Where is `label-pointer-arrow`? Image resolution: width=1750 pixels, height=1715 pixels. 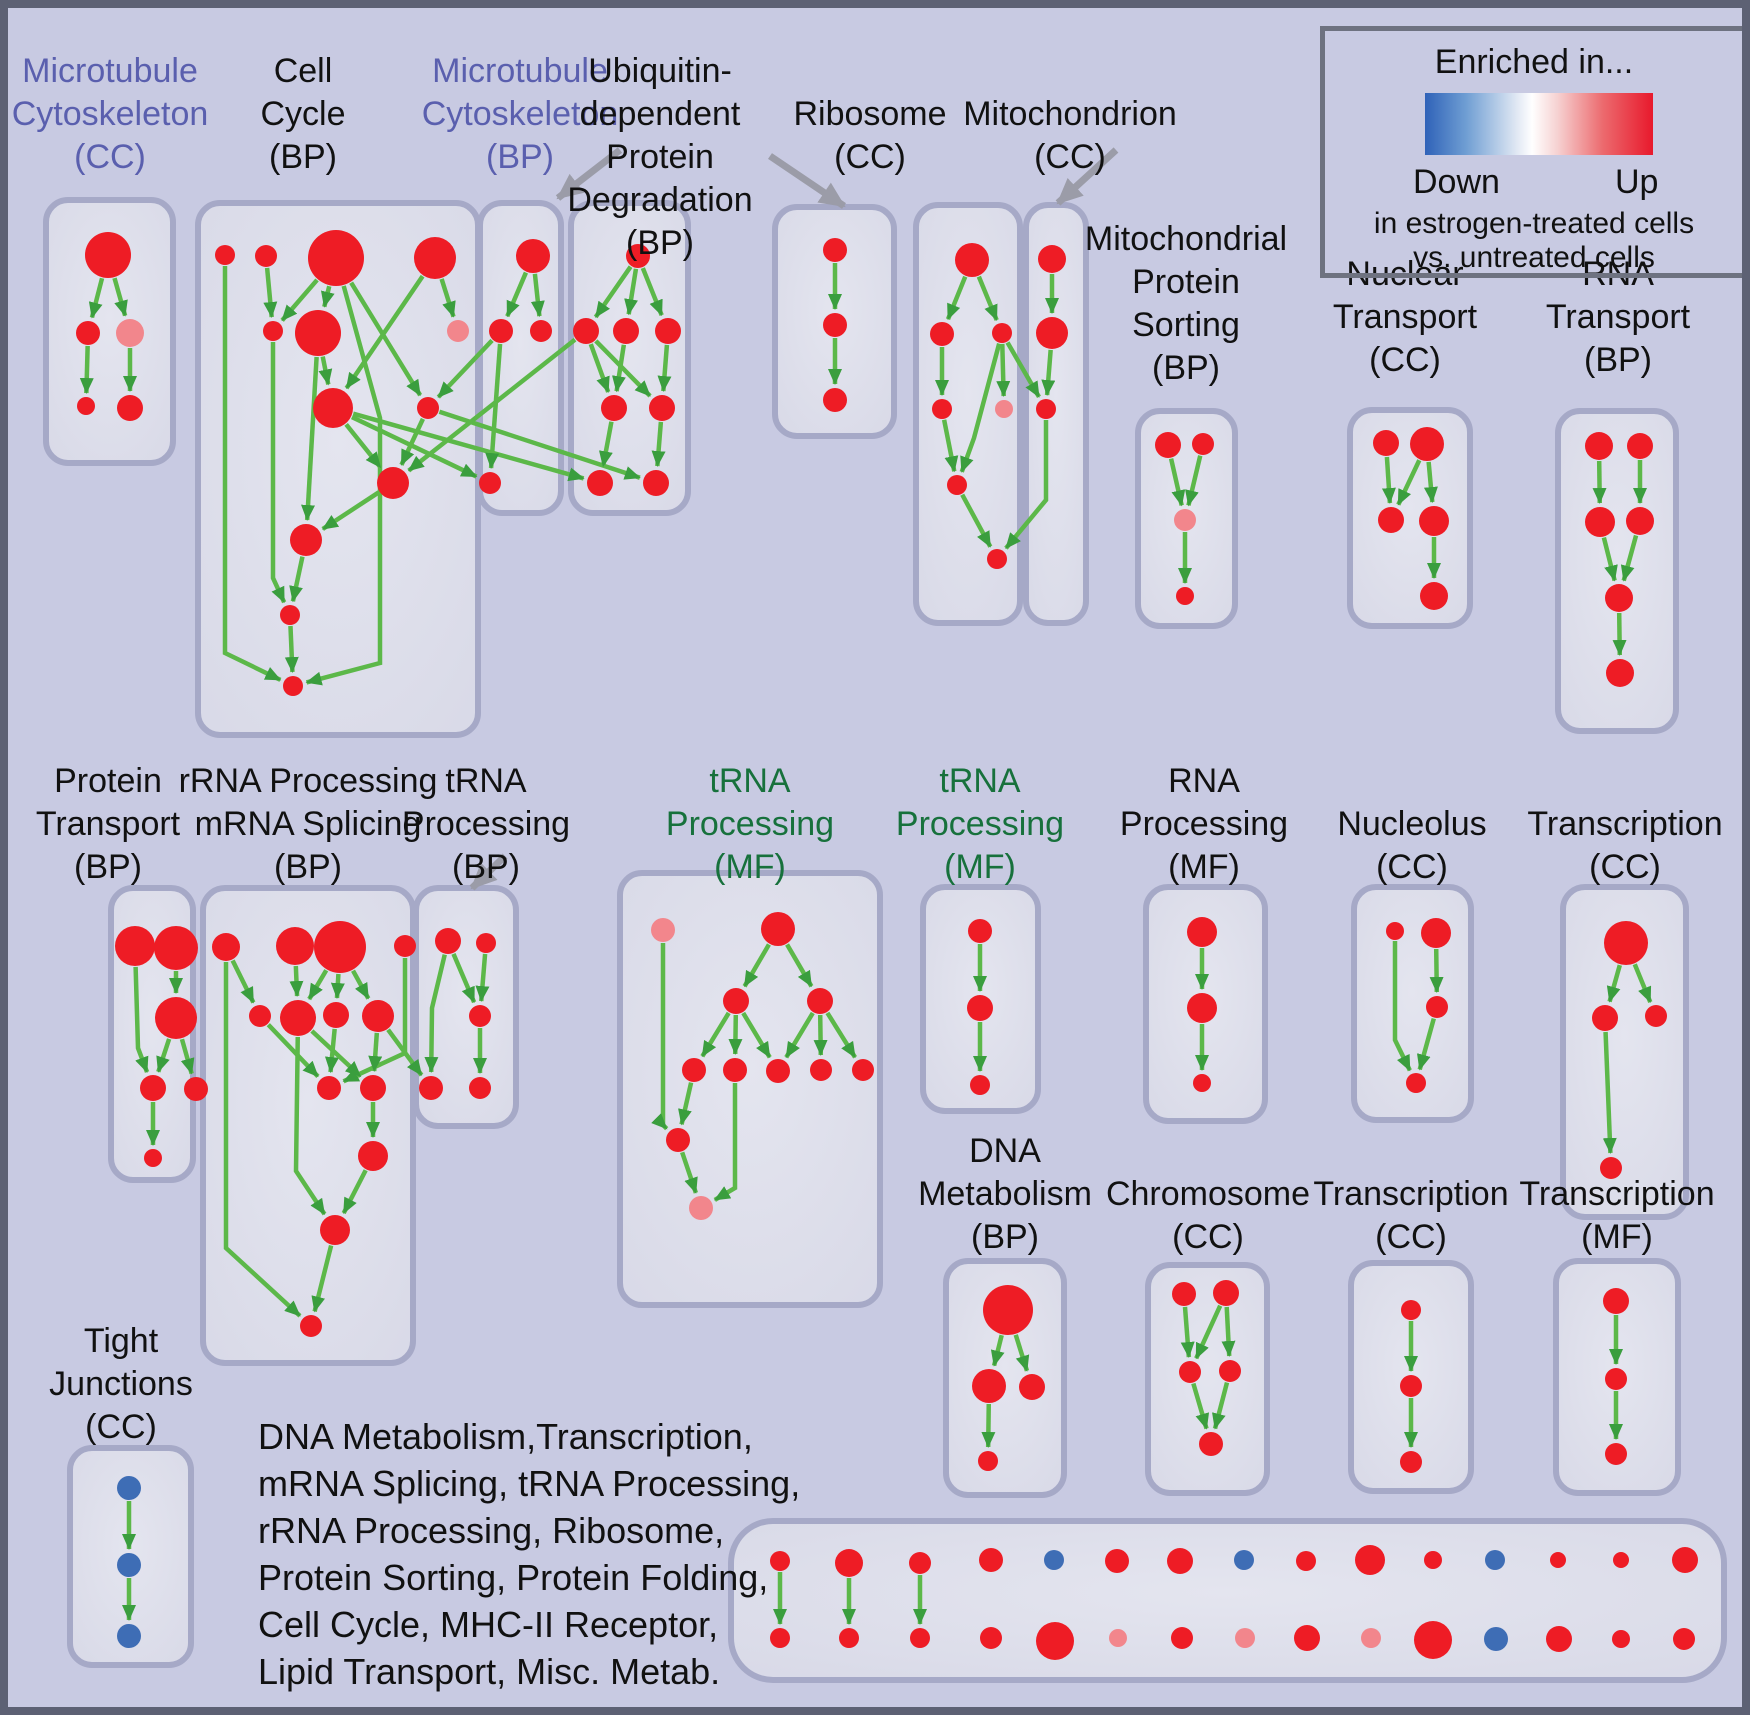 label-pointer-arrow is located at coordinates (488, 872).